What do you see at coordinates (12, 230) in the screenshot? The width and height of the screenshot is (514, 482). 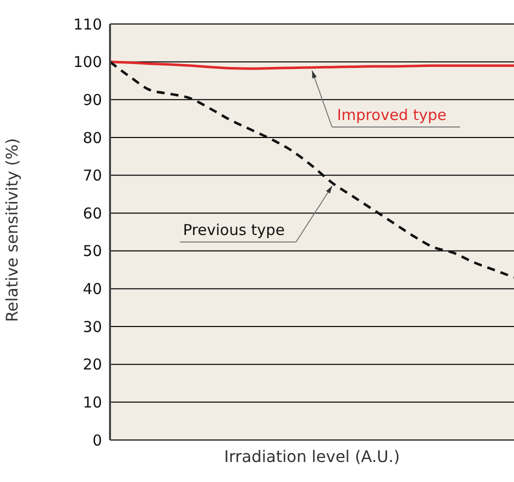 I see `y-axis-title: Relative sensitivity (%)` at bounding box center [12, 230].